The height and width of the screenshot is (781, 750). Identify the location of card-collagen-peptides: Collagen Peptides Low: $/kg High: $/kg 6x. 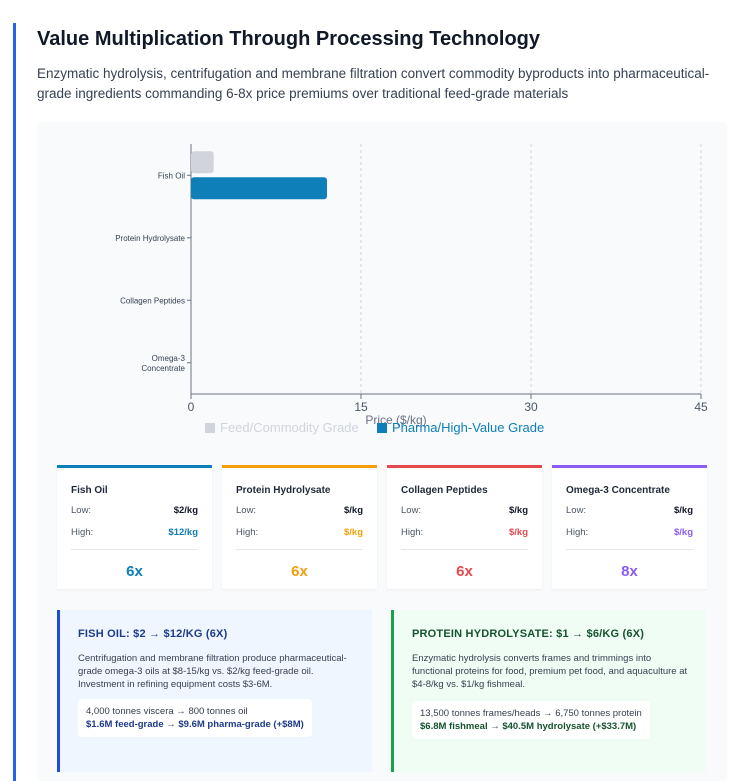
(464, 527).